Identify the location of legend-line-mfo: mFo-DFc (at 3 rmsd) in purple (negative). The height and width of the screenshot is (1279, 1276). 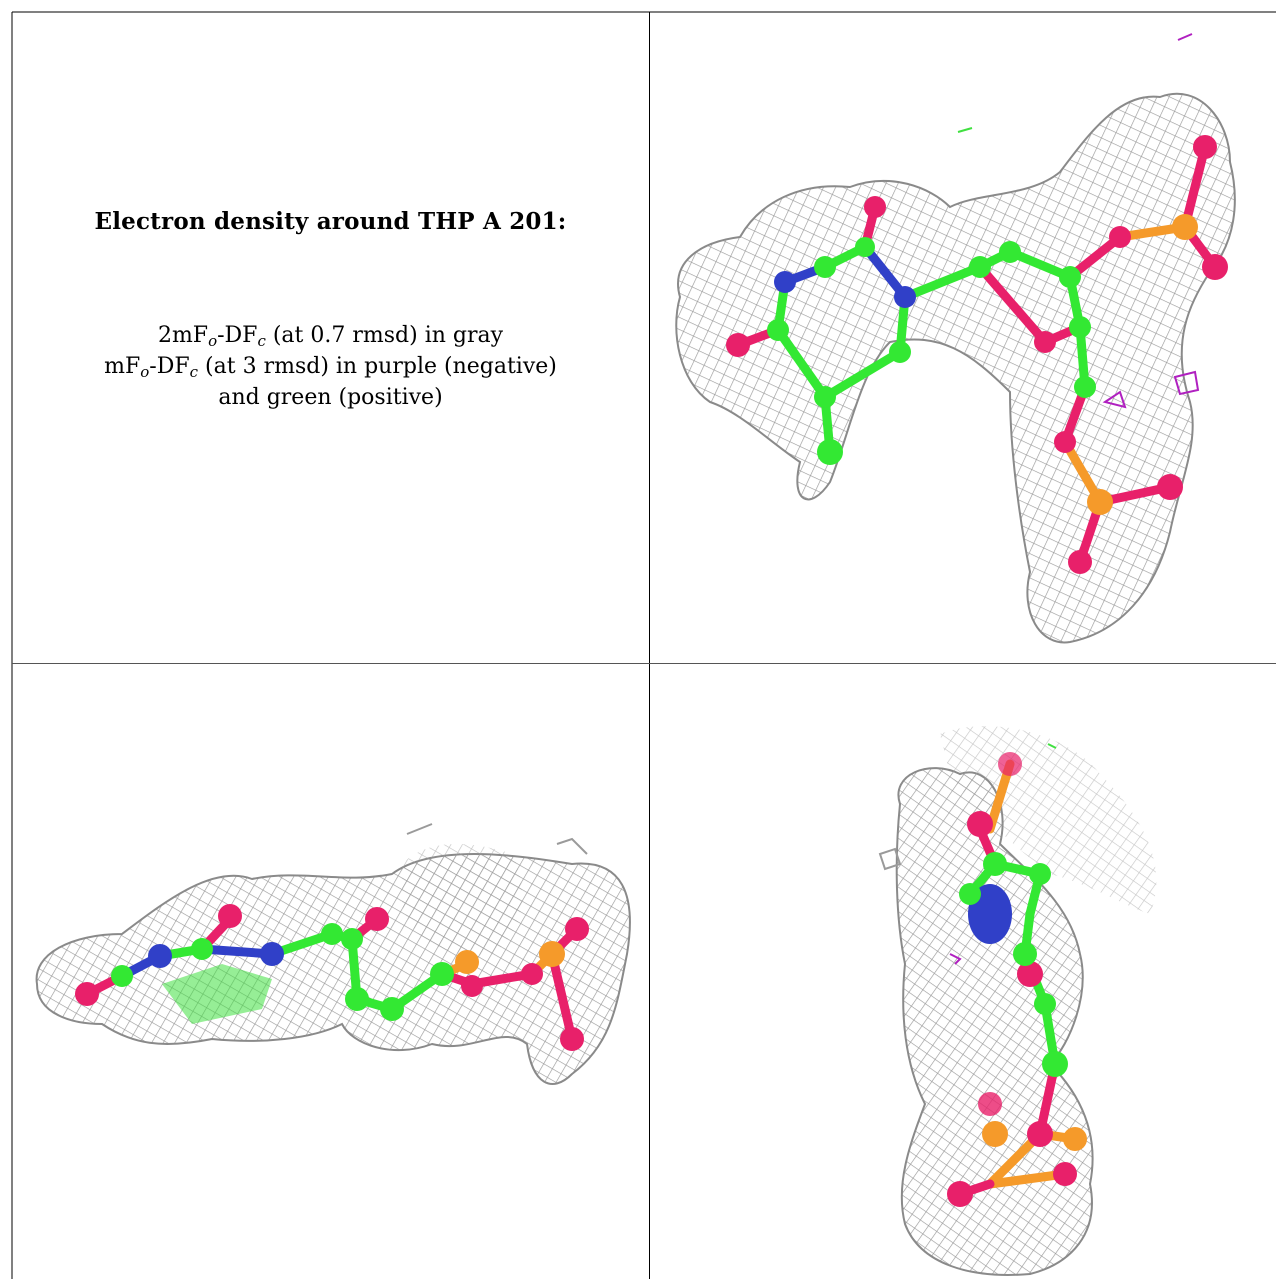
(330, 367).